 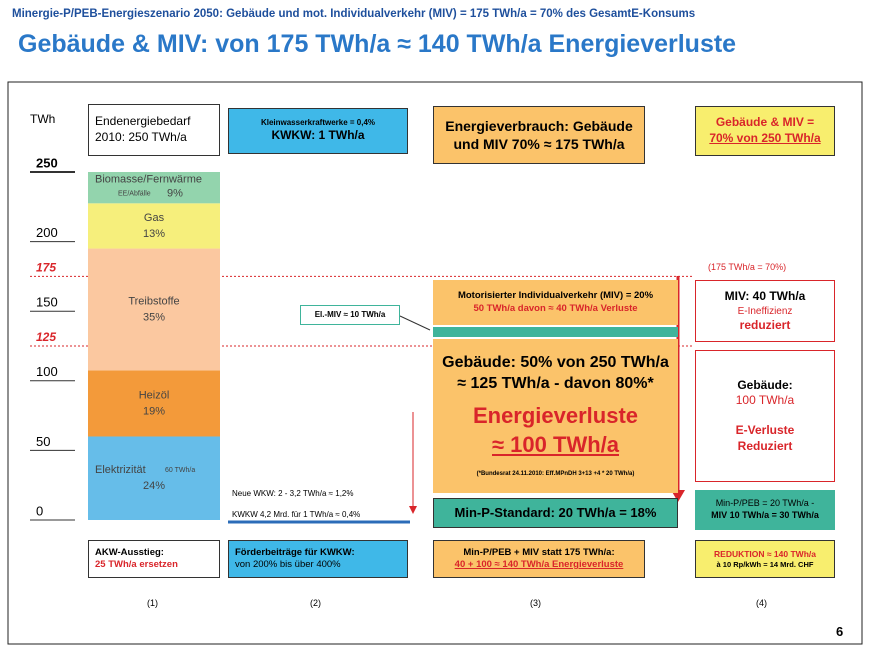 What do you see at coordinates (141, 137) in the screenshot?
I see `text: 2010: 250 TWh/a` at bounding box center [141, 137].